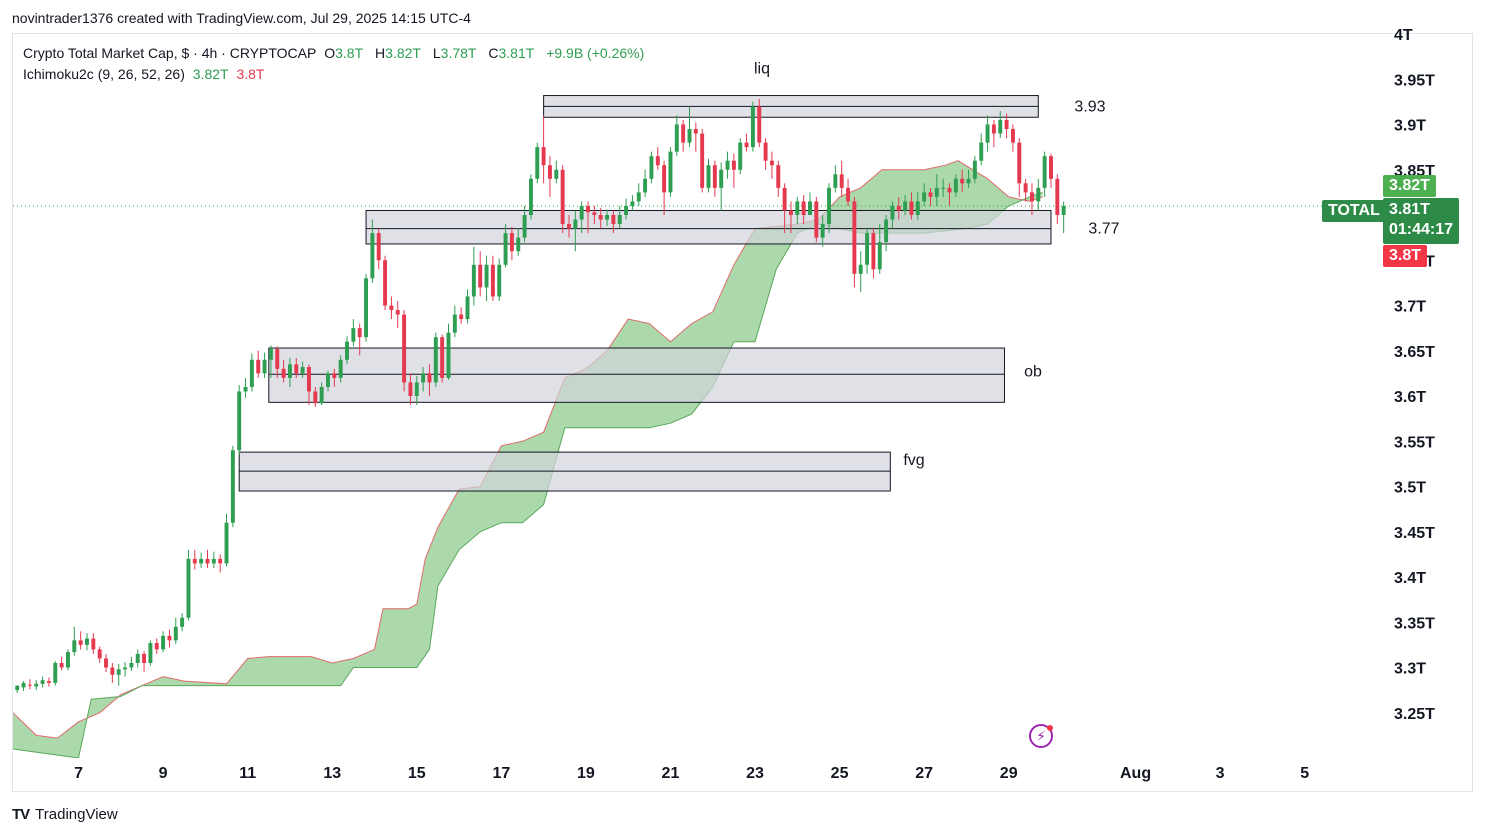 This screenshot has width=1487, height=837. I want to click on zone-label: liq, so click(762, 69).